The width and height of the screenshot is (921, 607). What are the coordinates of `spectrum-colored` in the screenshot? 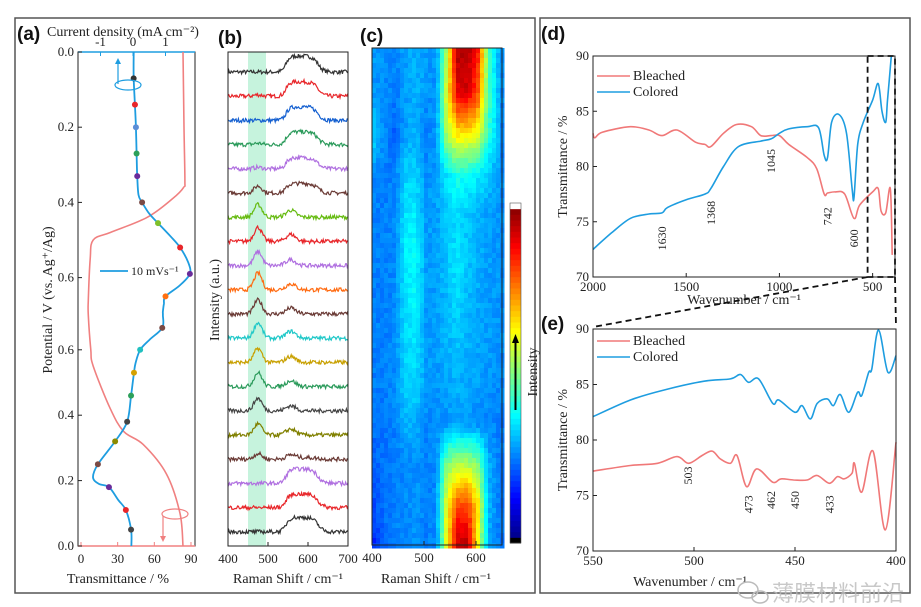 It's located at (744, 374).